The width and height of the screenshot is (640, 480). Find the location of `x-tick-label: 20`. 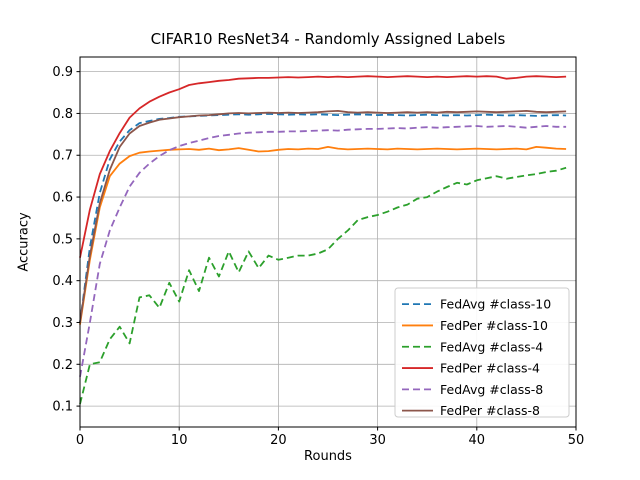

x-tick-label: 20 is located at coordinates (278, 440).